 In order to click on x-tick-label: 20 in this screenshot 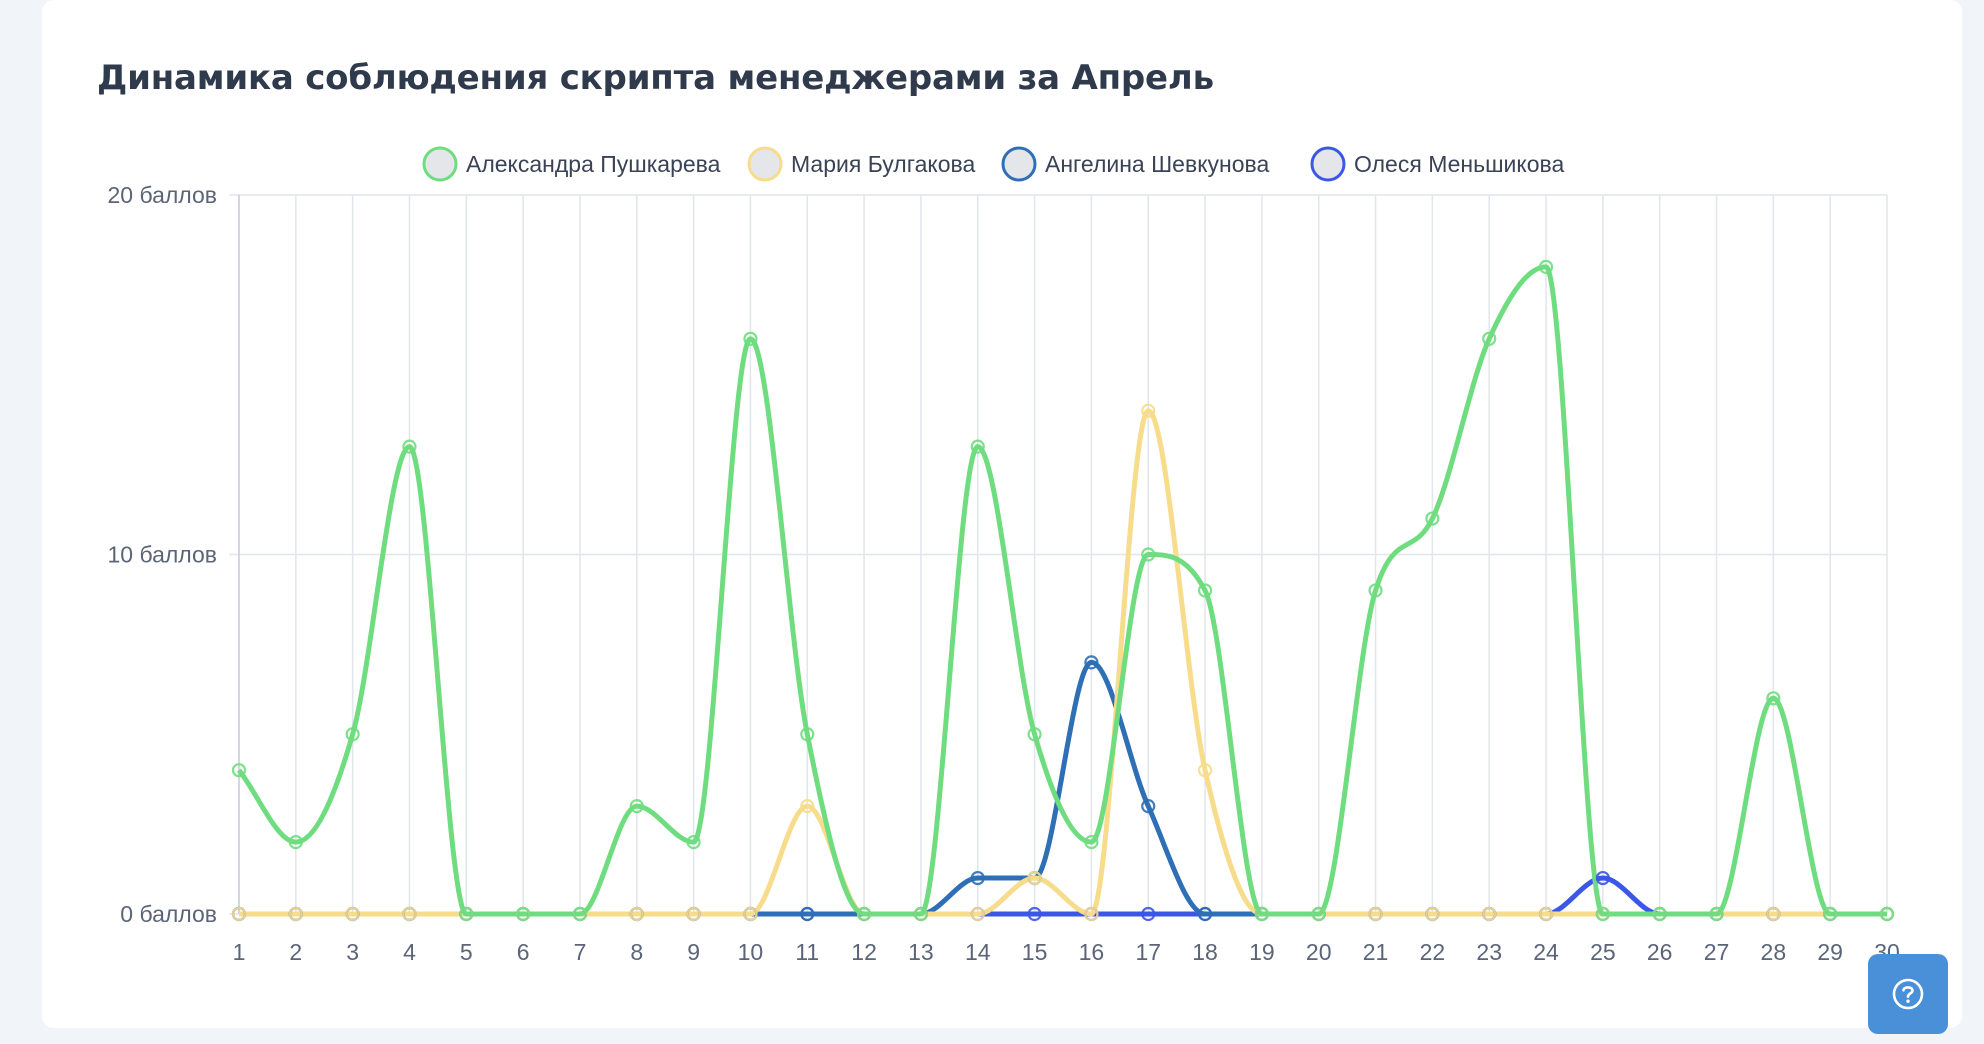, I will do `click(1319, 952)`.